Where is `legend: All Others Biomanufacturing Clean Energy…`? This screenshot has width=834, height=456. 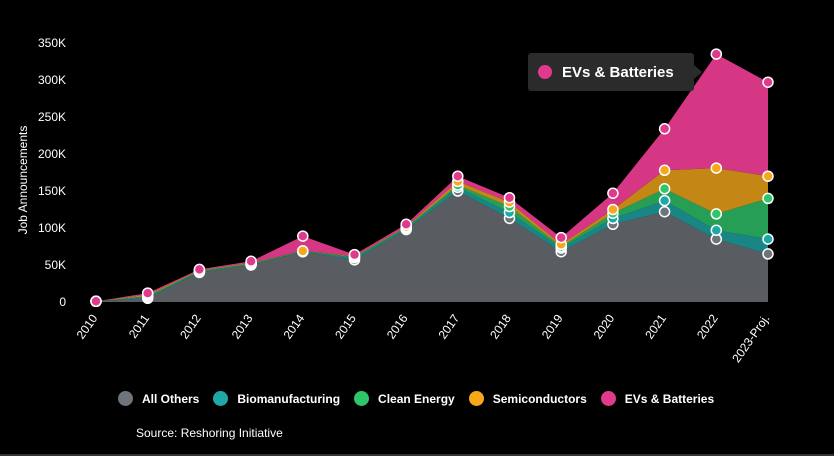 legend: All Others Biomanufacturing Clean Energy… is located at coordinates (423, 398).